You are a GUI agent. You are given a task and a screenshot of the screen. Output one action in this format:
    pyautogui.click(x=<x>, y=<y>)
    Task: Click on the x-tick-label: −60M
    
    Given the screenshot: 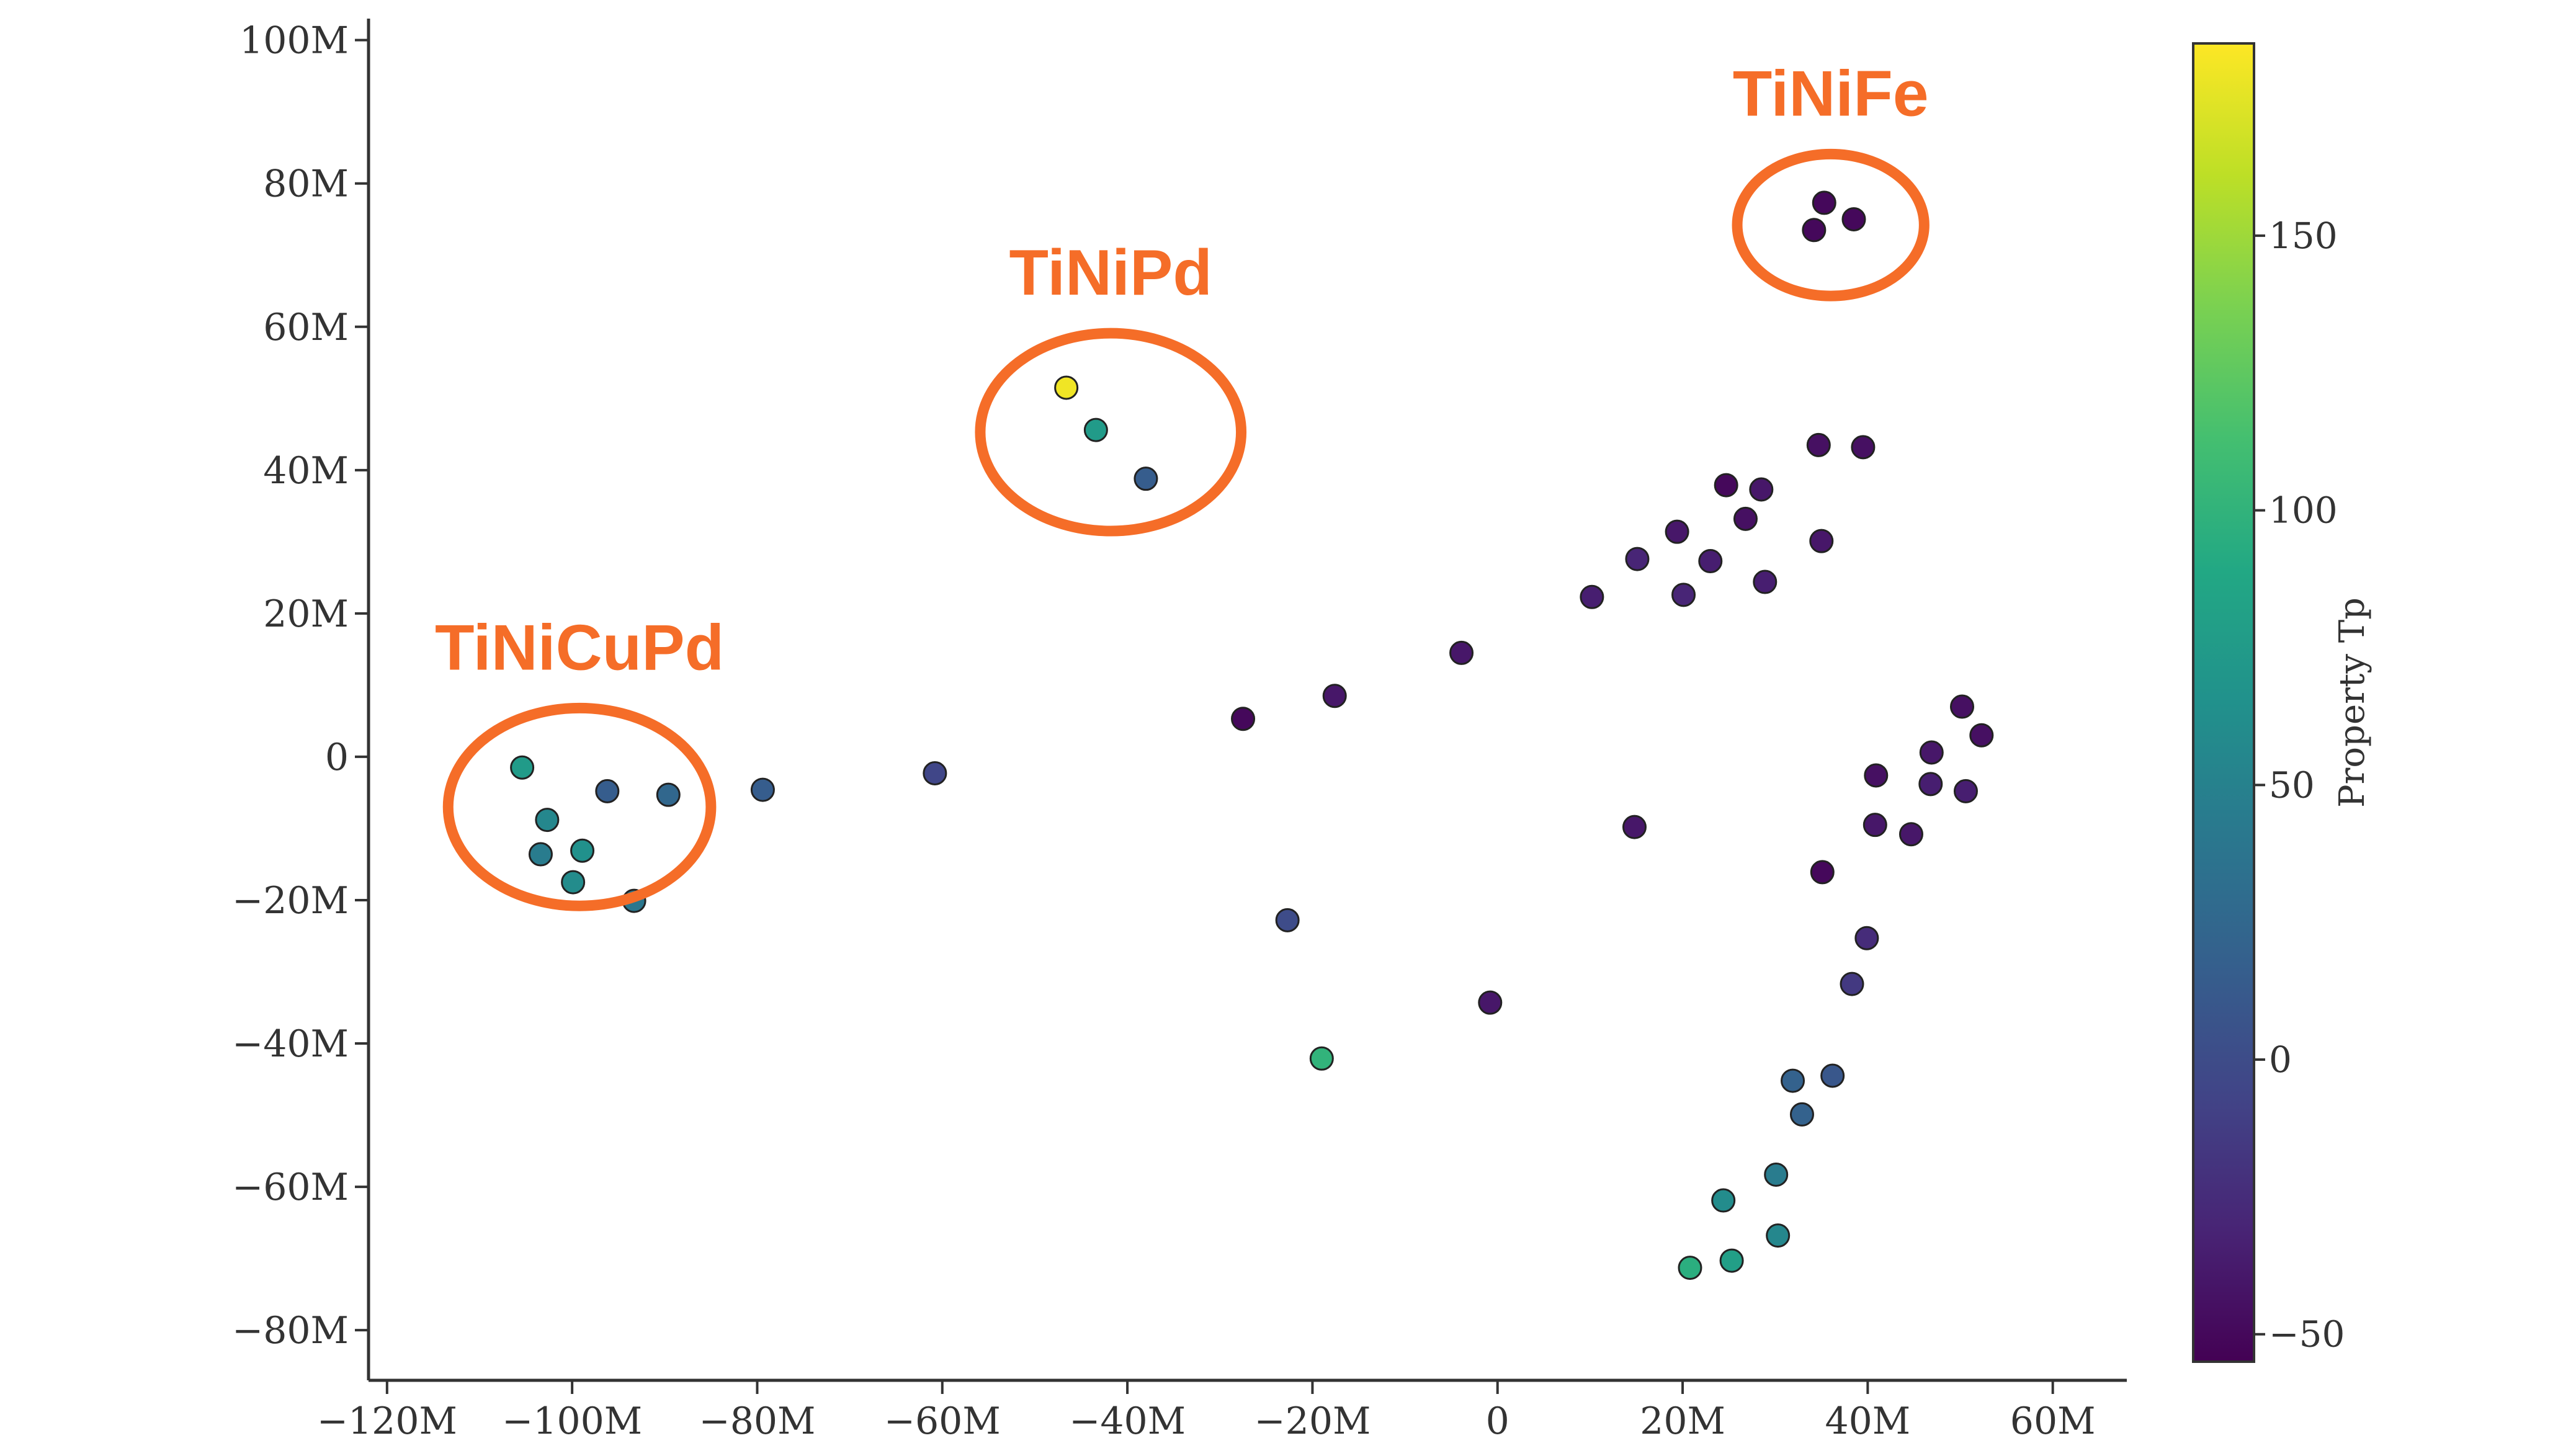 What is the action you would take?
    pyautogui.click(x=942, y=1421)
    